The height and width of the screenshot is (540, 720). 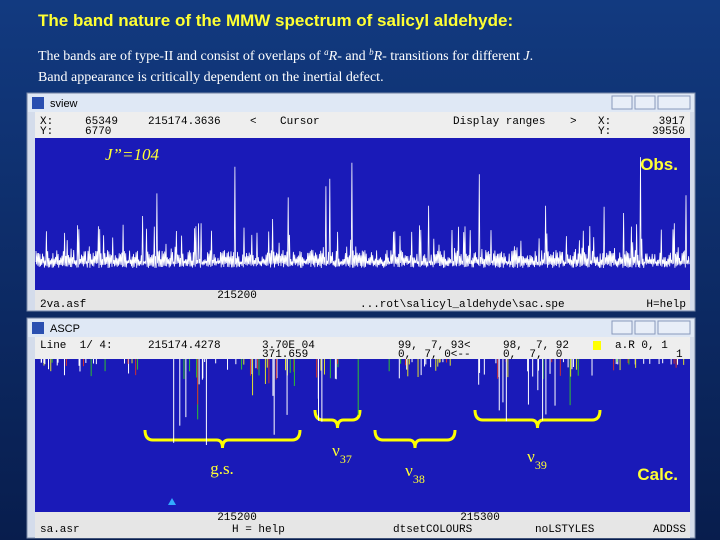 What do you see at coordinates (573, 122) in the screenshot?
I see `header-field: >` at bounding box center [573, 122].